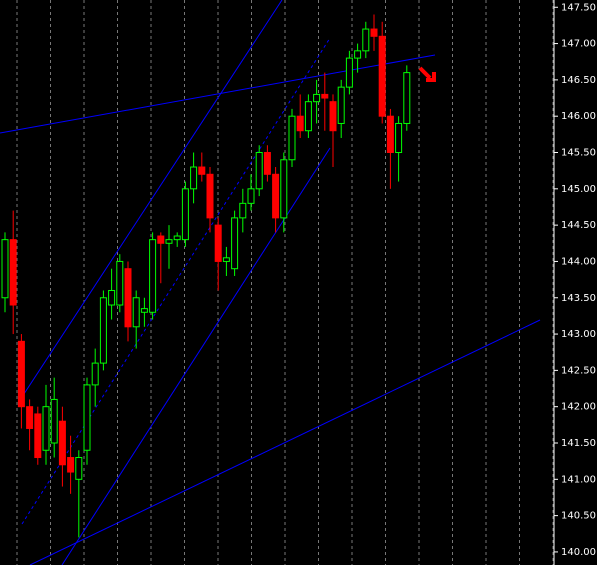 This screenshot has width=597, height=565. I want to click on y-tick-label: 146.00, so click(578, 116).